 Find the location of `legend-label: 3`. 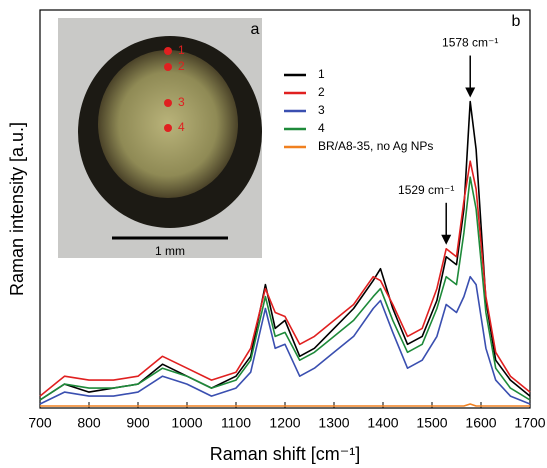

legend-label: 3 is located at coordinates (321, 110).